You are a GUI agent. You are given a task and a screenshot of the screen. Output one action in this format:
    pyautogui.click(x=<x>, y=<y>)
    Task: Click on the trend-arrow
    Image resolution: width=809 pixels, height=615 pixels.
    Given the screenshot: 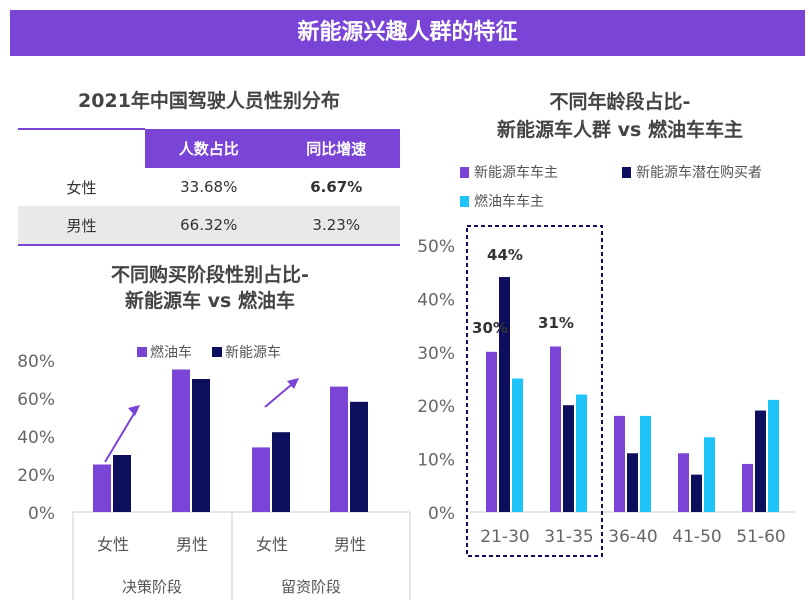 What is the action you would take?
    pyautogui.click(x=121, y=434)
    